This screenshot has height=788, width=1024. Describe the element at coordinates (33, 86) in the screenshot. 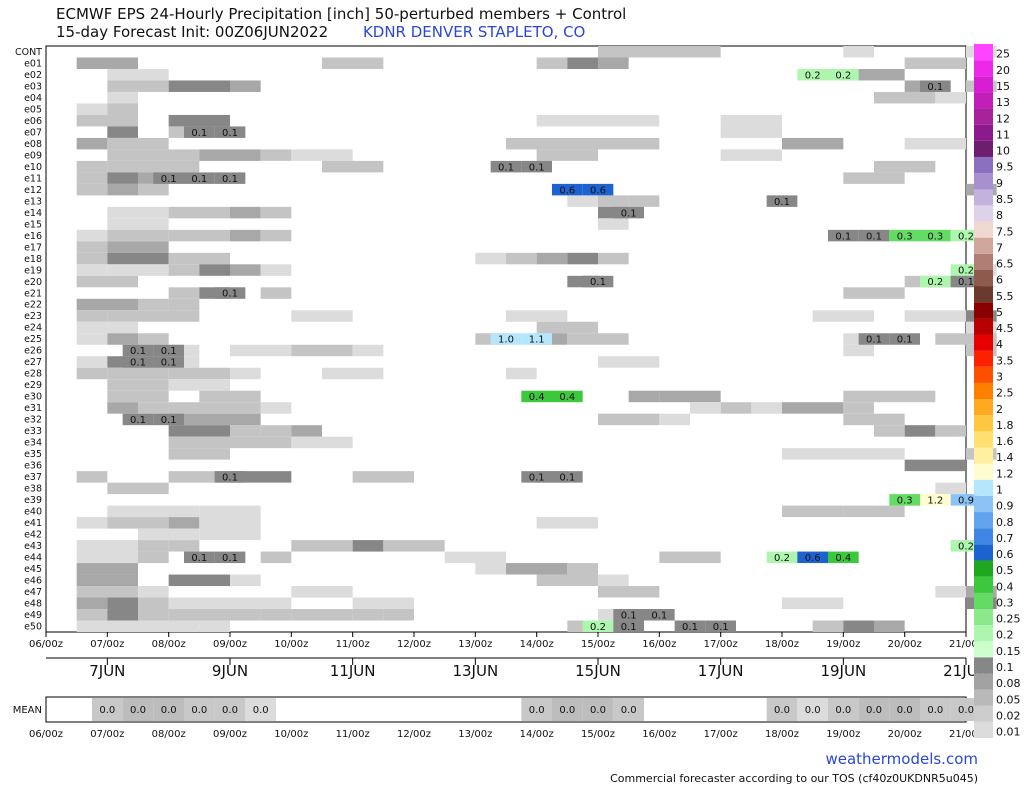

I see `member-label-e03: e03` at that location.